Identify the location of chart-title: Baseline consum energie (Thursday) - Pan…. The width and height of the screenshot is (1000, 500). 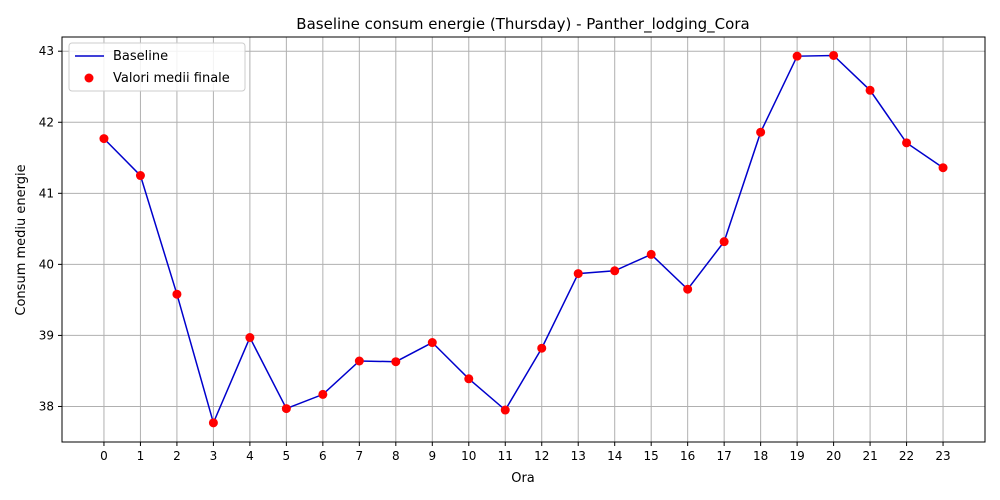
(522, 24).